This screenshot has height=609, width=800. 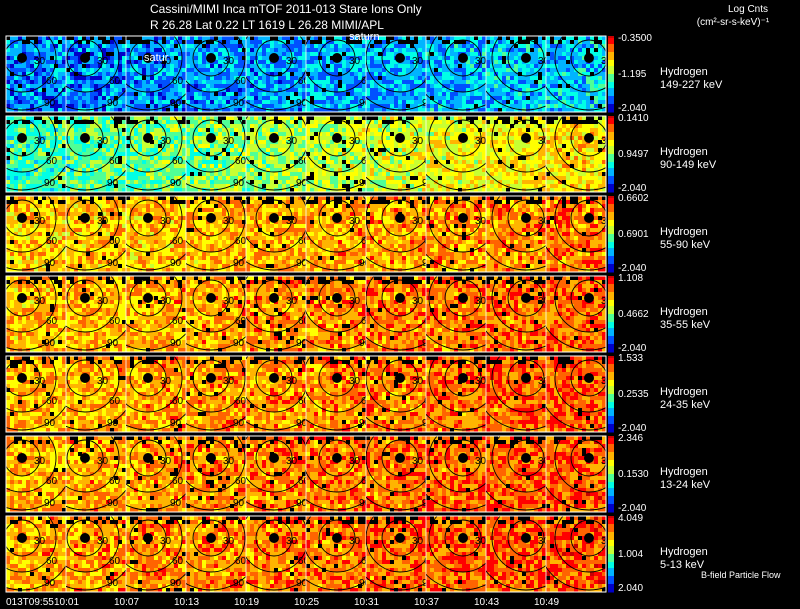 I want to click on time-tick-label: 10:37, so click(x=427, y=602).